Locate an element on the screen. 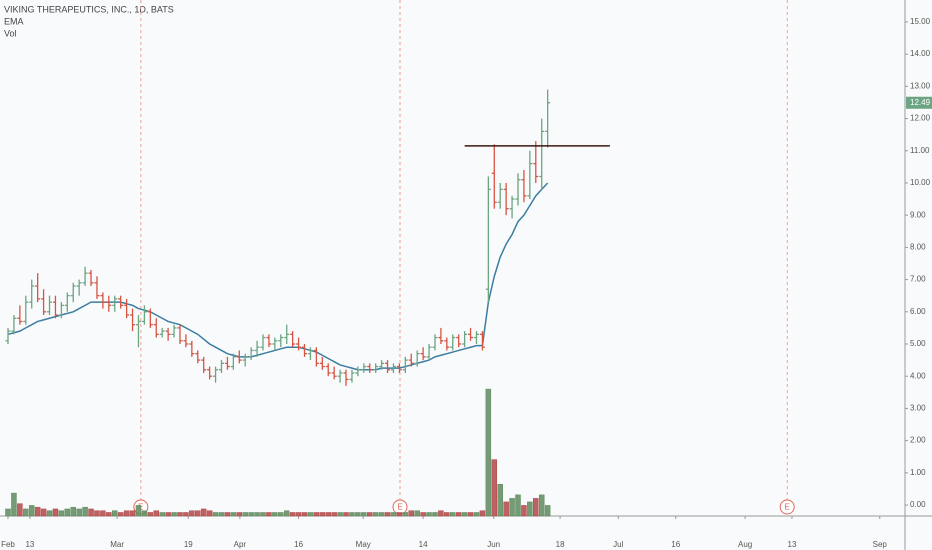 The image size is (932, 550). y-tick-label: 3.00 is located at coordinates (918, 408).